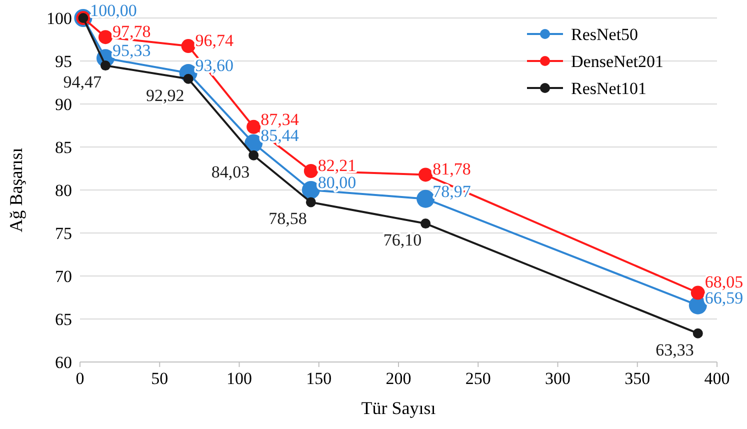 Image resolution: width=747 pixels, height=429 pixels. What do you see at coordinates (159, 378) in the screenshot?
I see `x-tick-label: 50` at bounding box center [159, 378].